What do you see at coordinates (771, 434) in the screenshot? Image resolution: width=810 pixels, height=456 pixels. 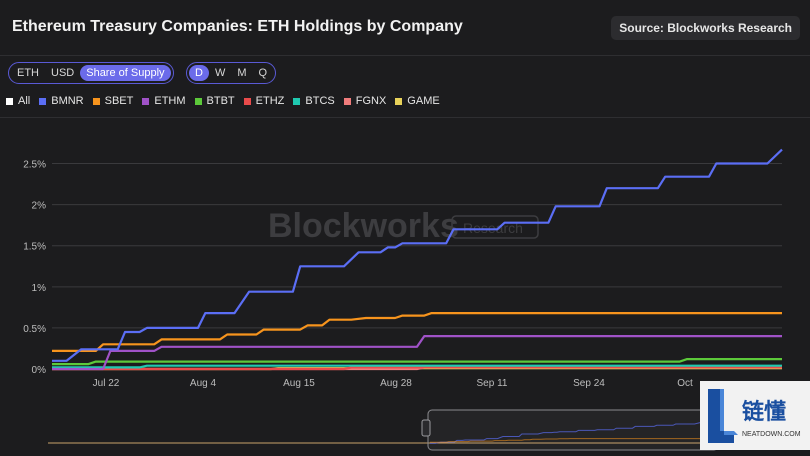 I see `badge-sub: NEATDOWN.COM` at bounding box center [771, 434].